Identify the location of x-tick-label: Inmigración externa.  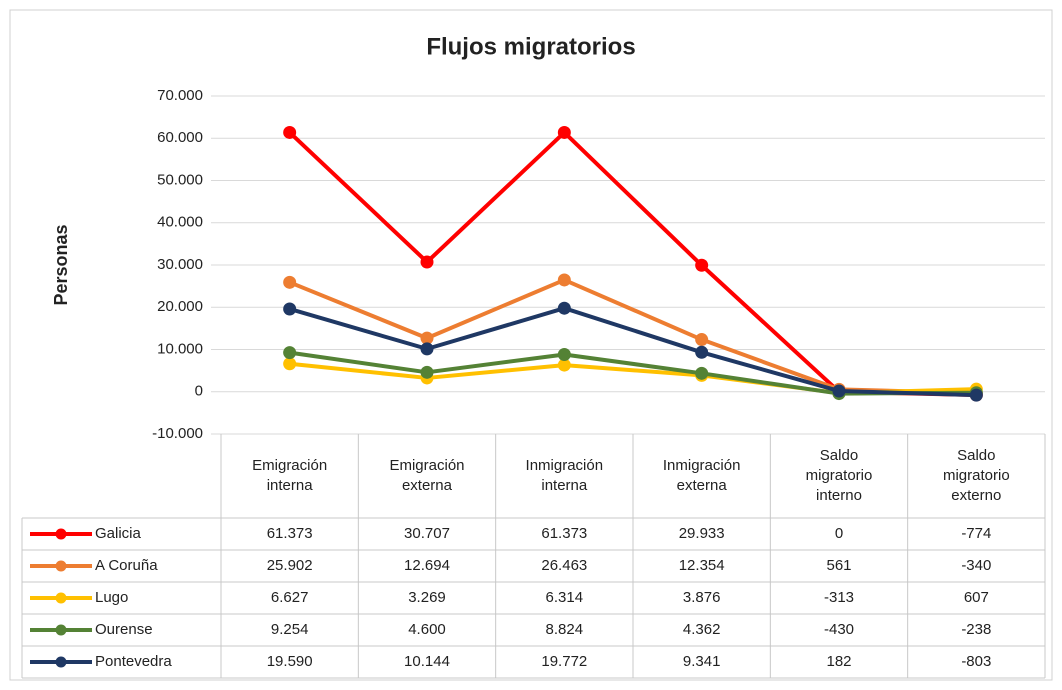
(701, 475).